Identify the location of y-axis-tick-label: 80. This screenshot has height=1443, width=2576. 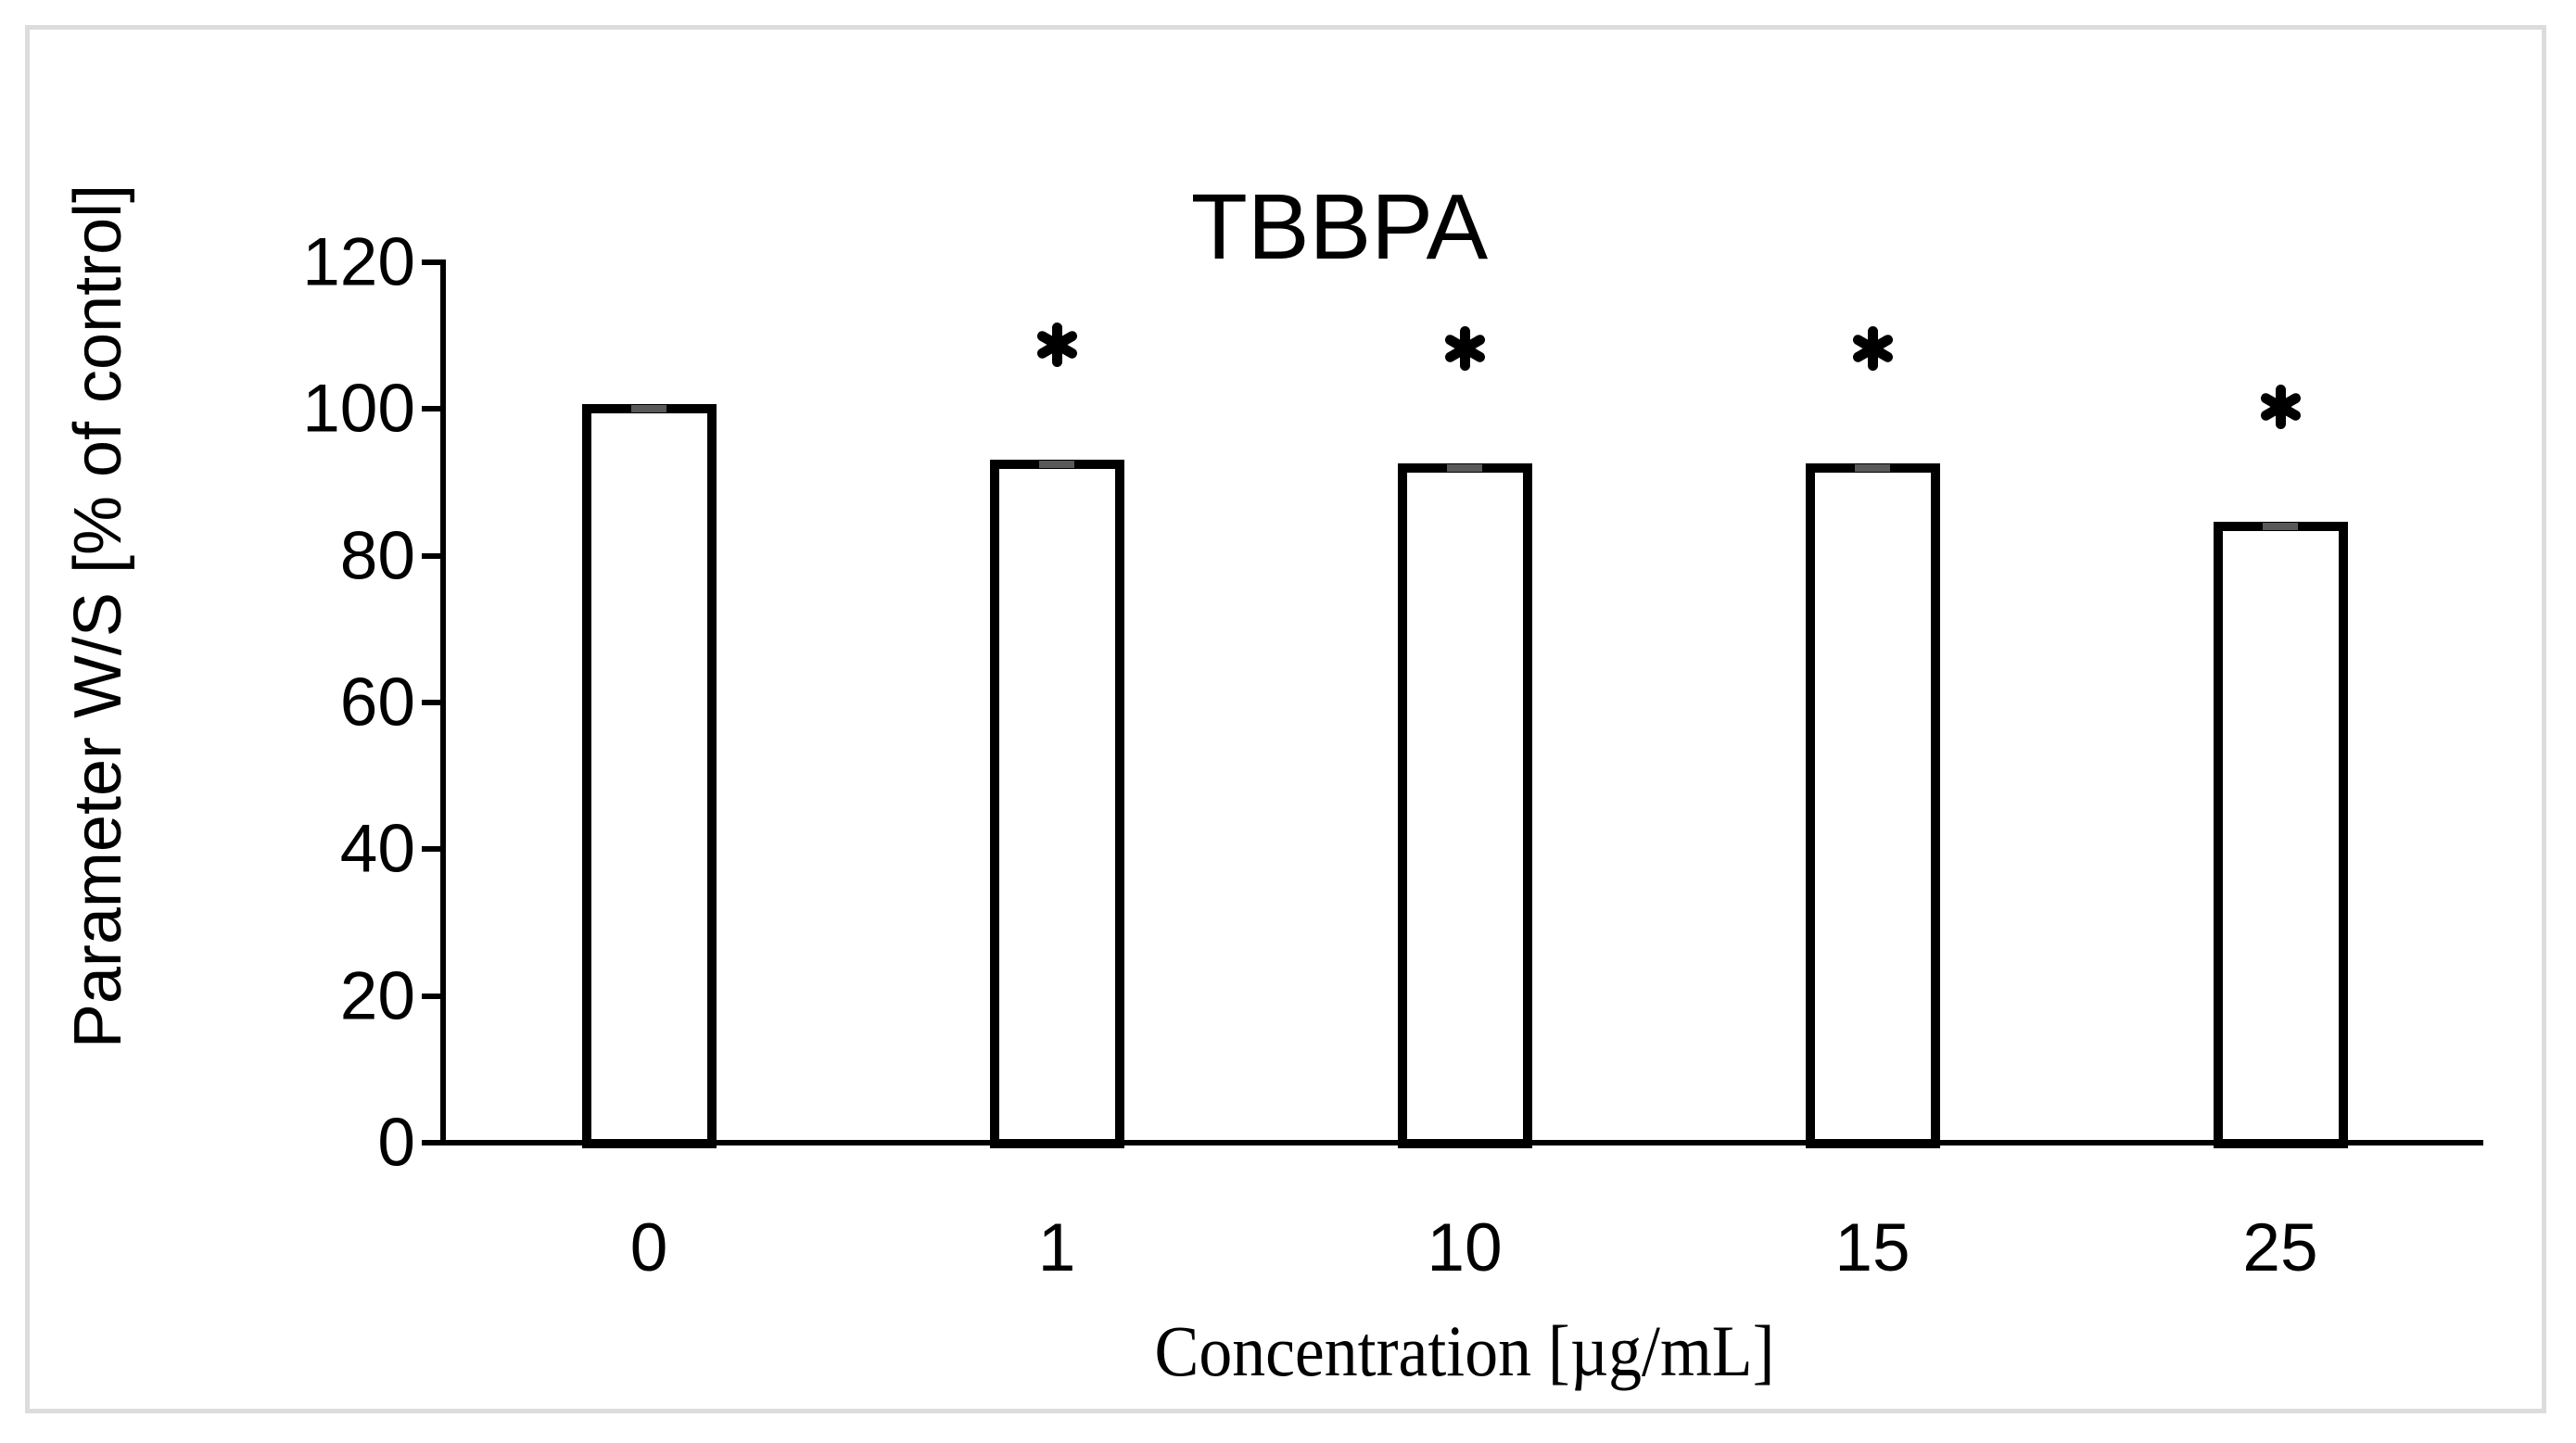
(377, 556).